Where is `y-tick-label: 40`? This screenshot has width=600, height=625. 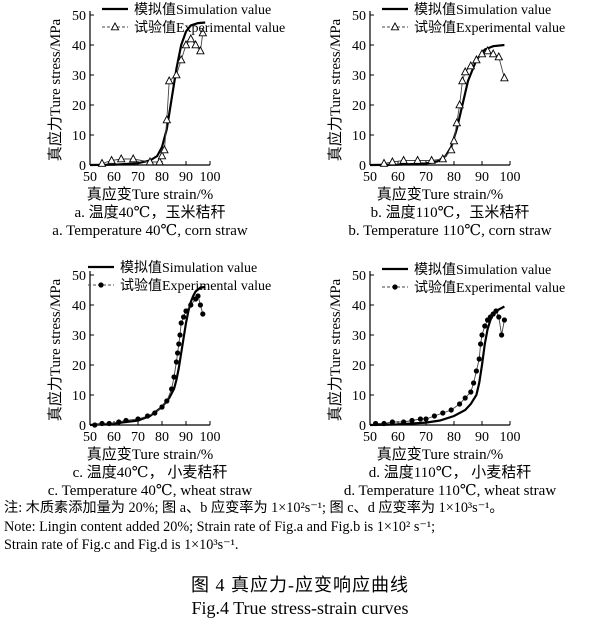
y-tick-label: 40 is located at coordinates (359, 46).